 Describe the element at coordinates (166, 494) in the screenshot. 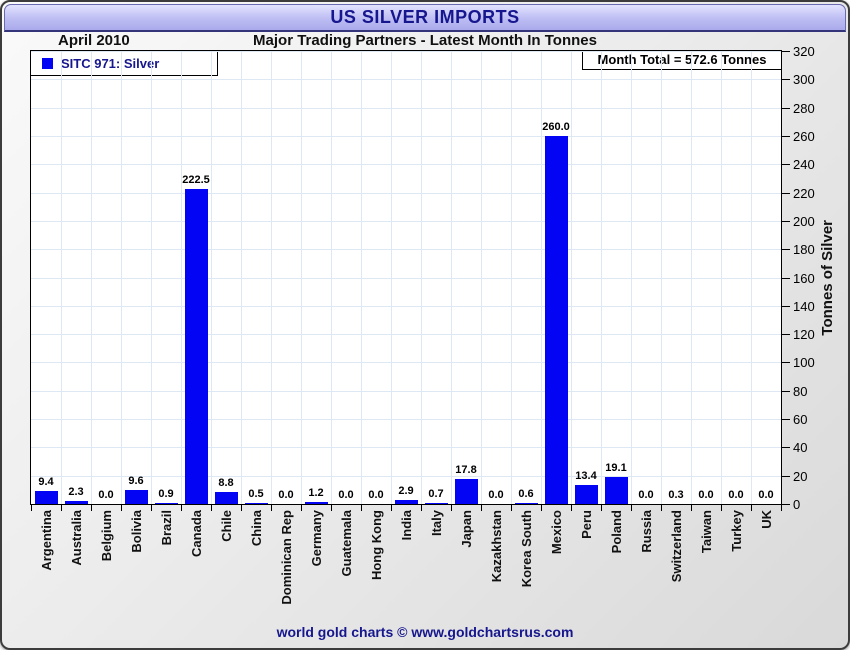

I see `bar-value-label: 0.9` at that location.